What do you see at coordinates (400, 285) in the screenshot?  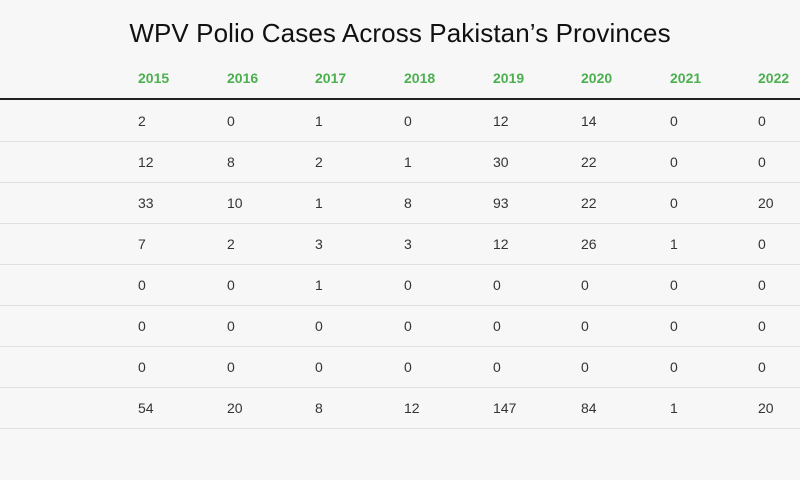 I see `table-row: 0 0 1 0 0 0 0 0` at bounding box center [400, 285].